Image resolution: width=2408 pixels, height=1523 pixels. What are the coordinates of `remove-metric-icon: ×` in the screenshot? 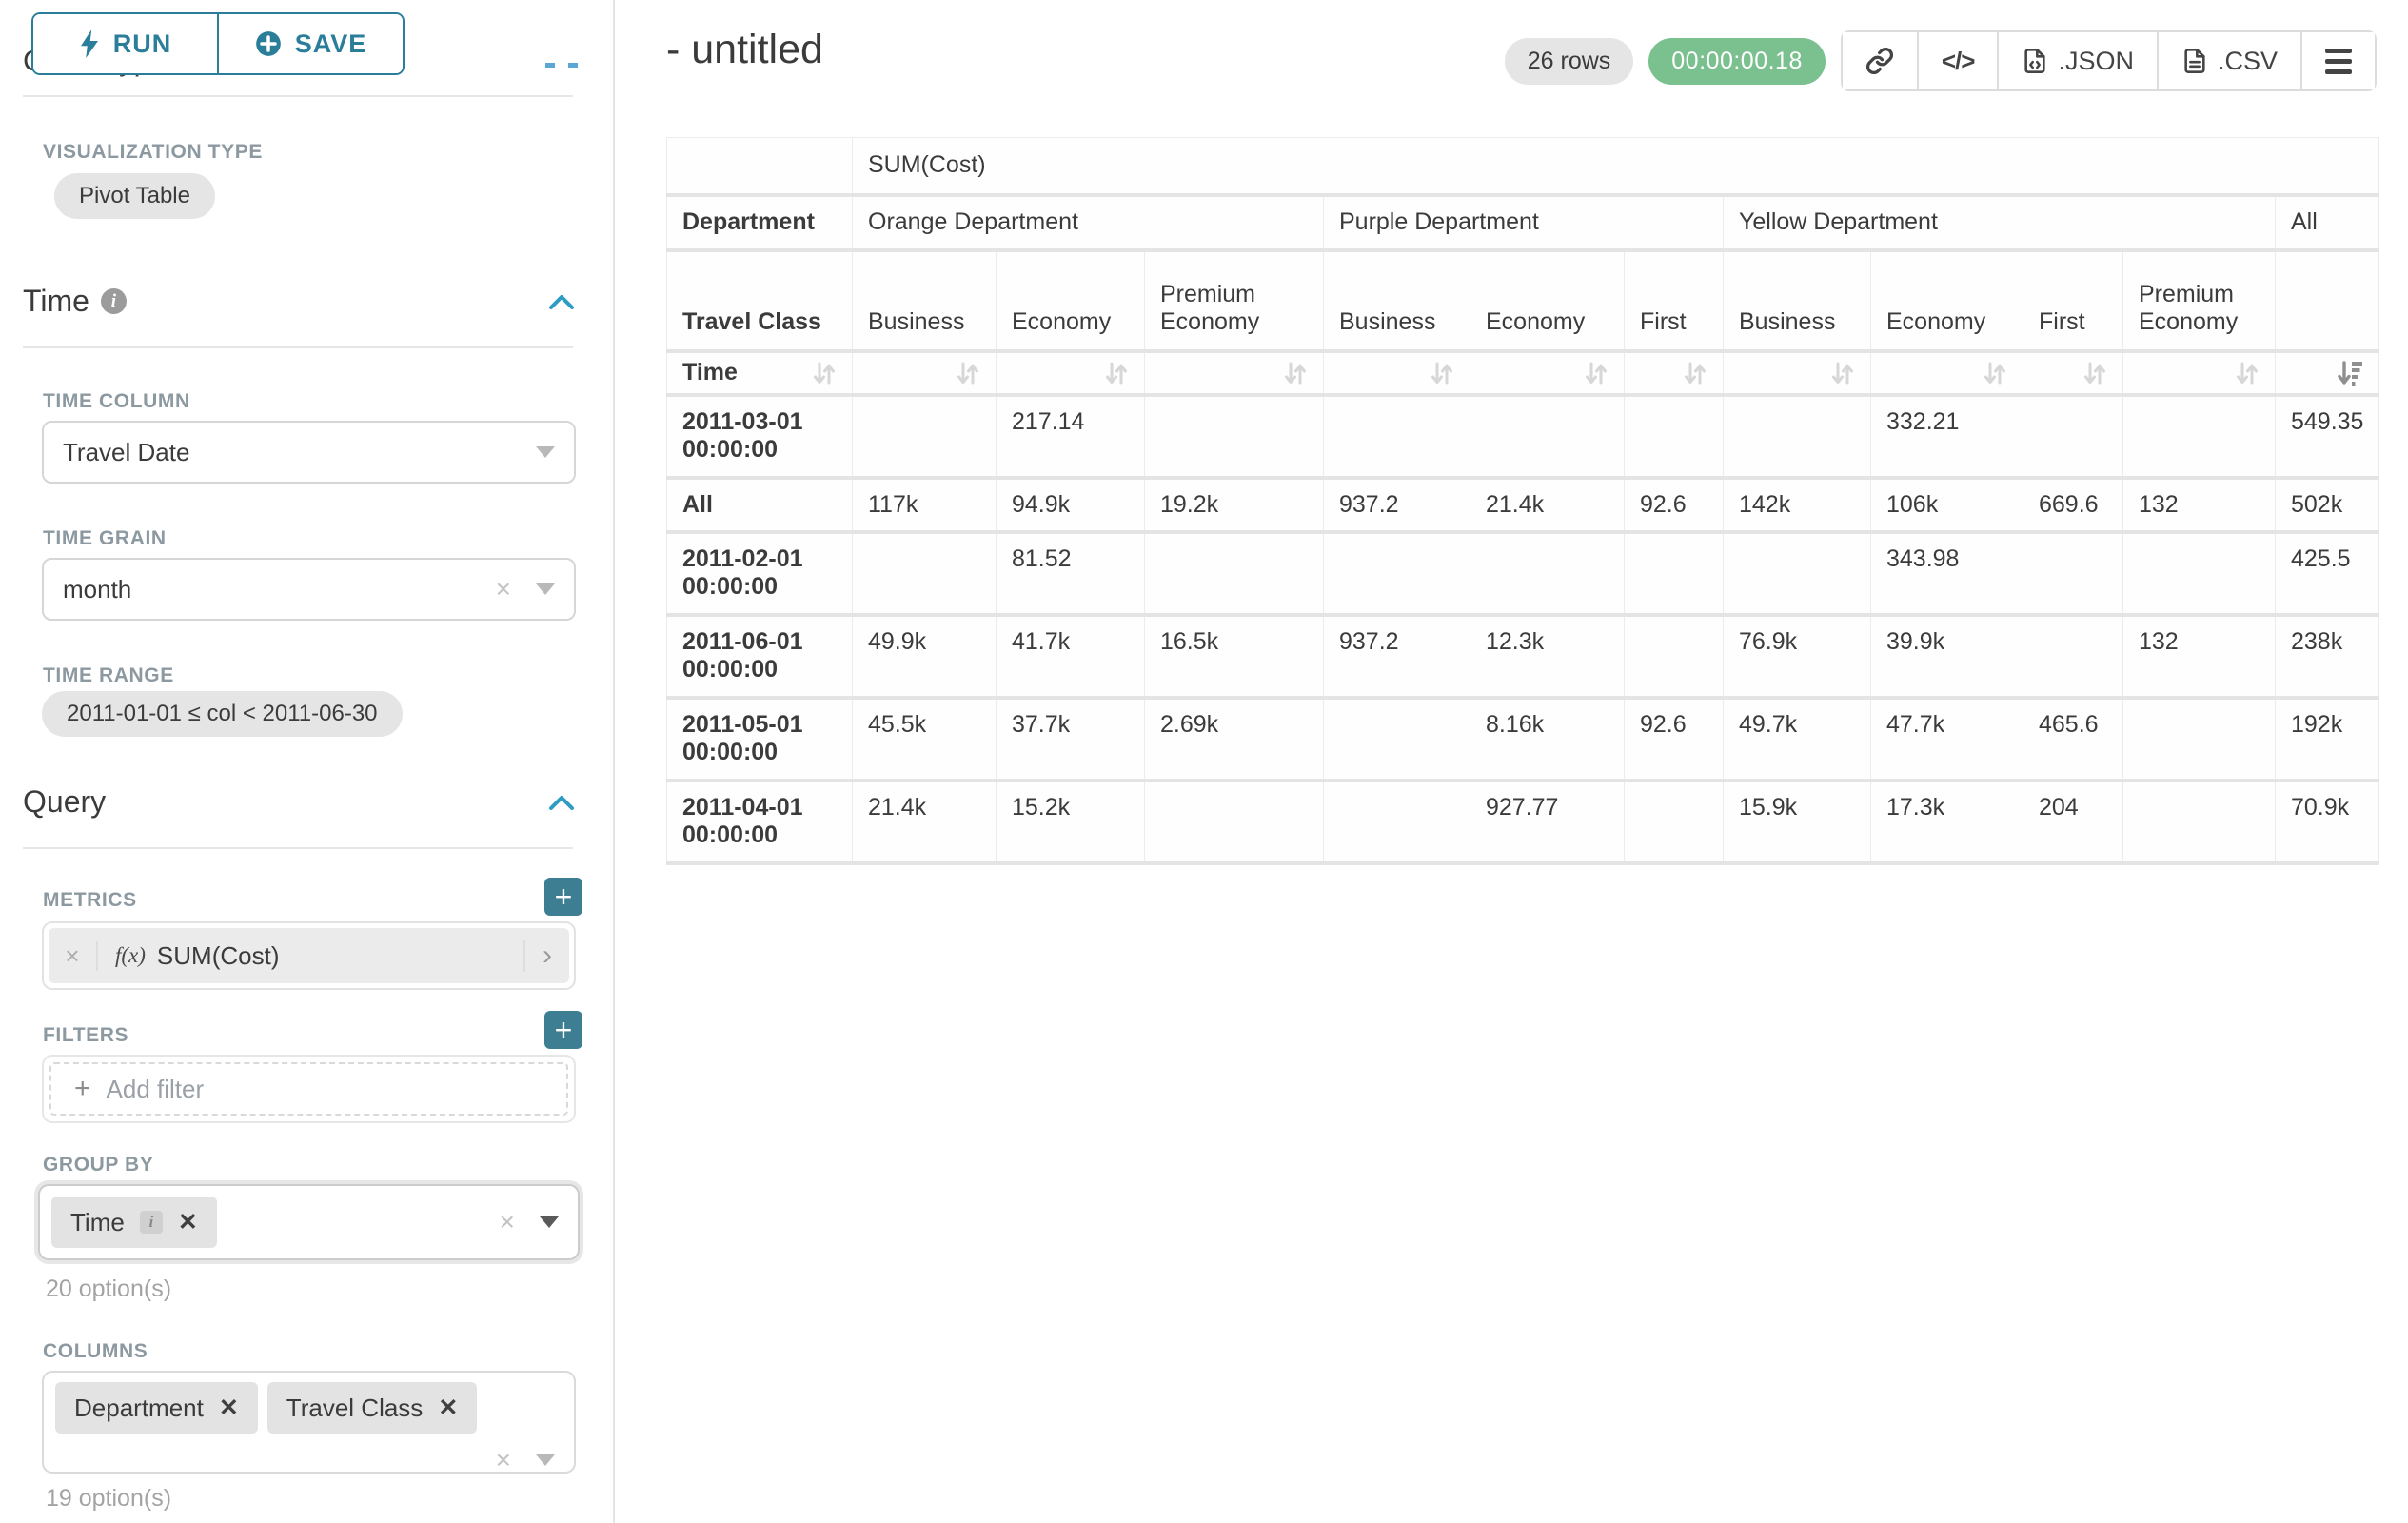 It's located at (73, 956).